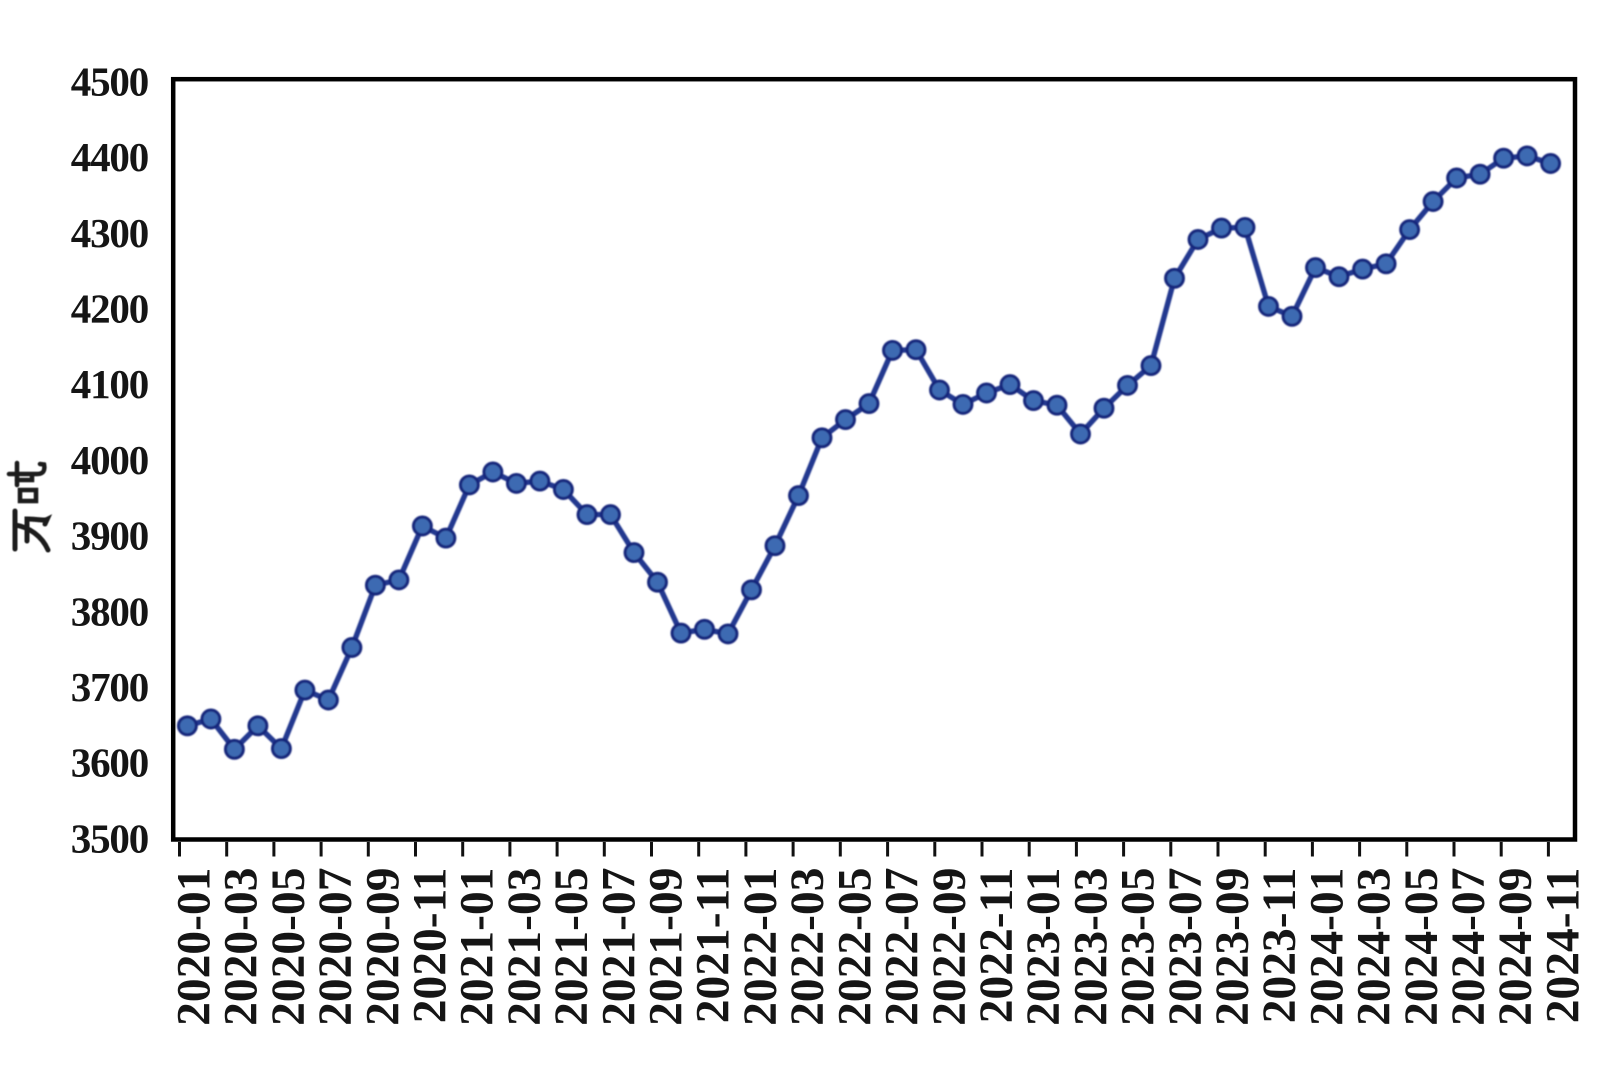 Image resolution: width=1621 pixels, height=1077 pixels. Describe the element at coordinates (619, 947) in the screenshot. I see `svg-text: 2021-07` at that location.